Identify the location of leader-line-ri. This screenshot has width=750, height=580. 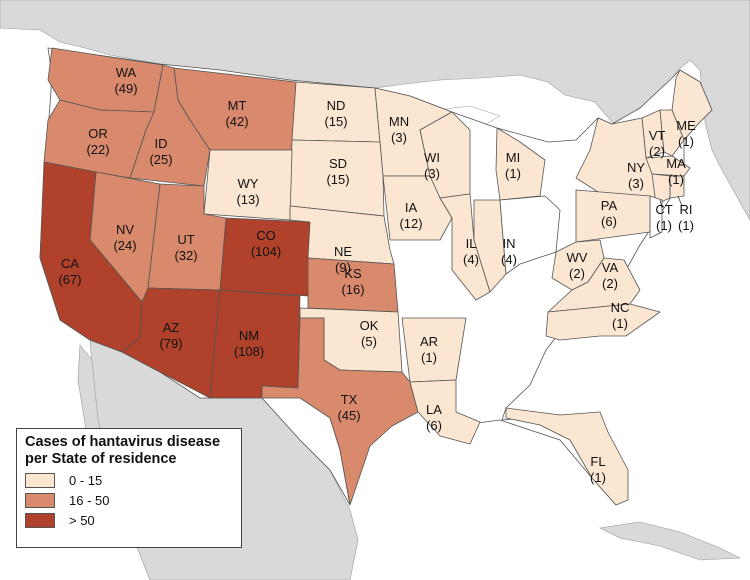
(680, 201).